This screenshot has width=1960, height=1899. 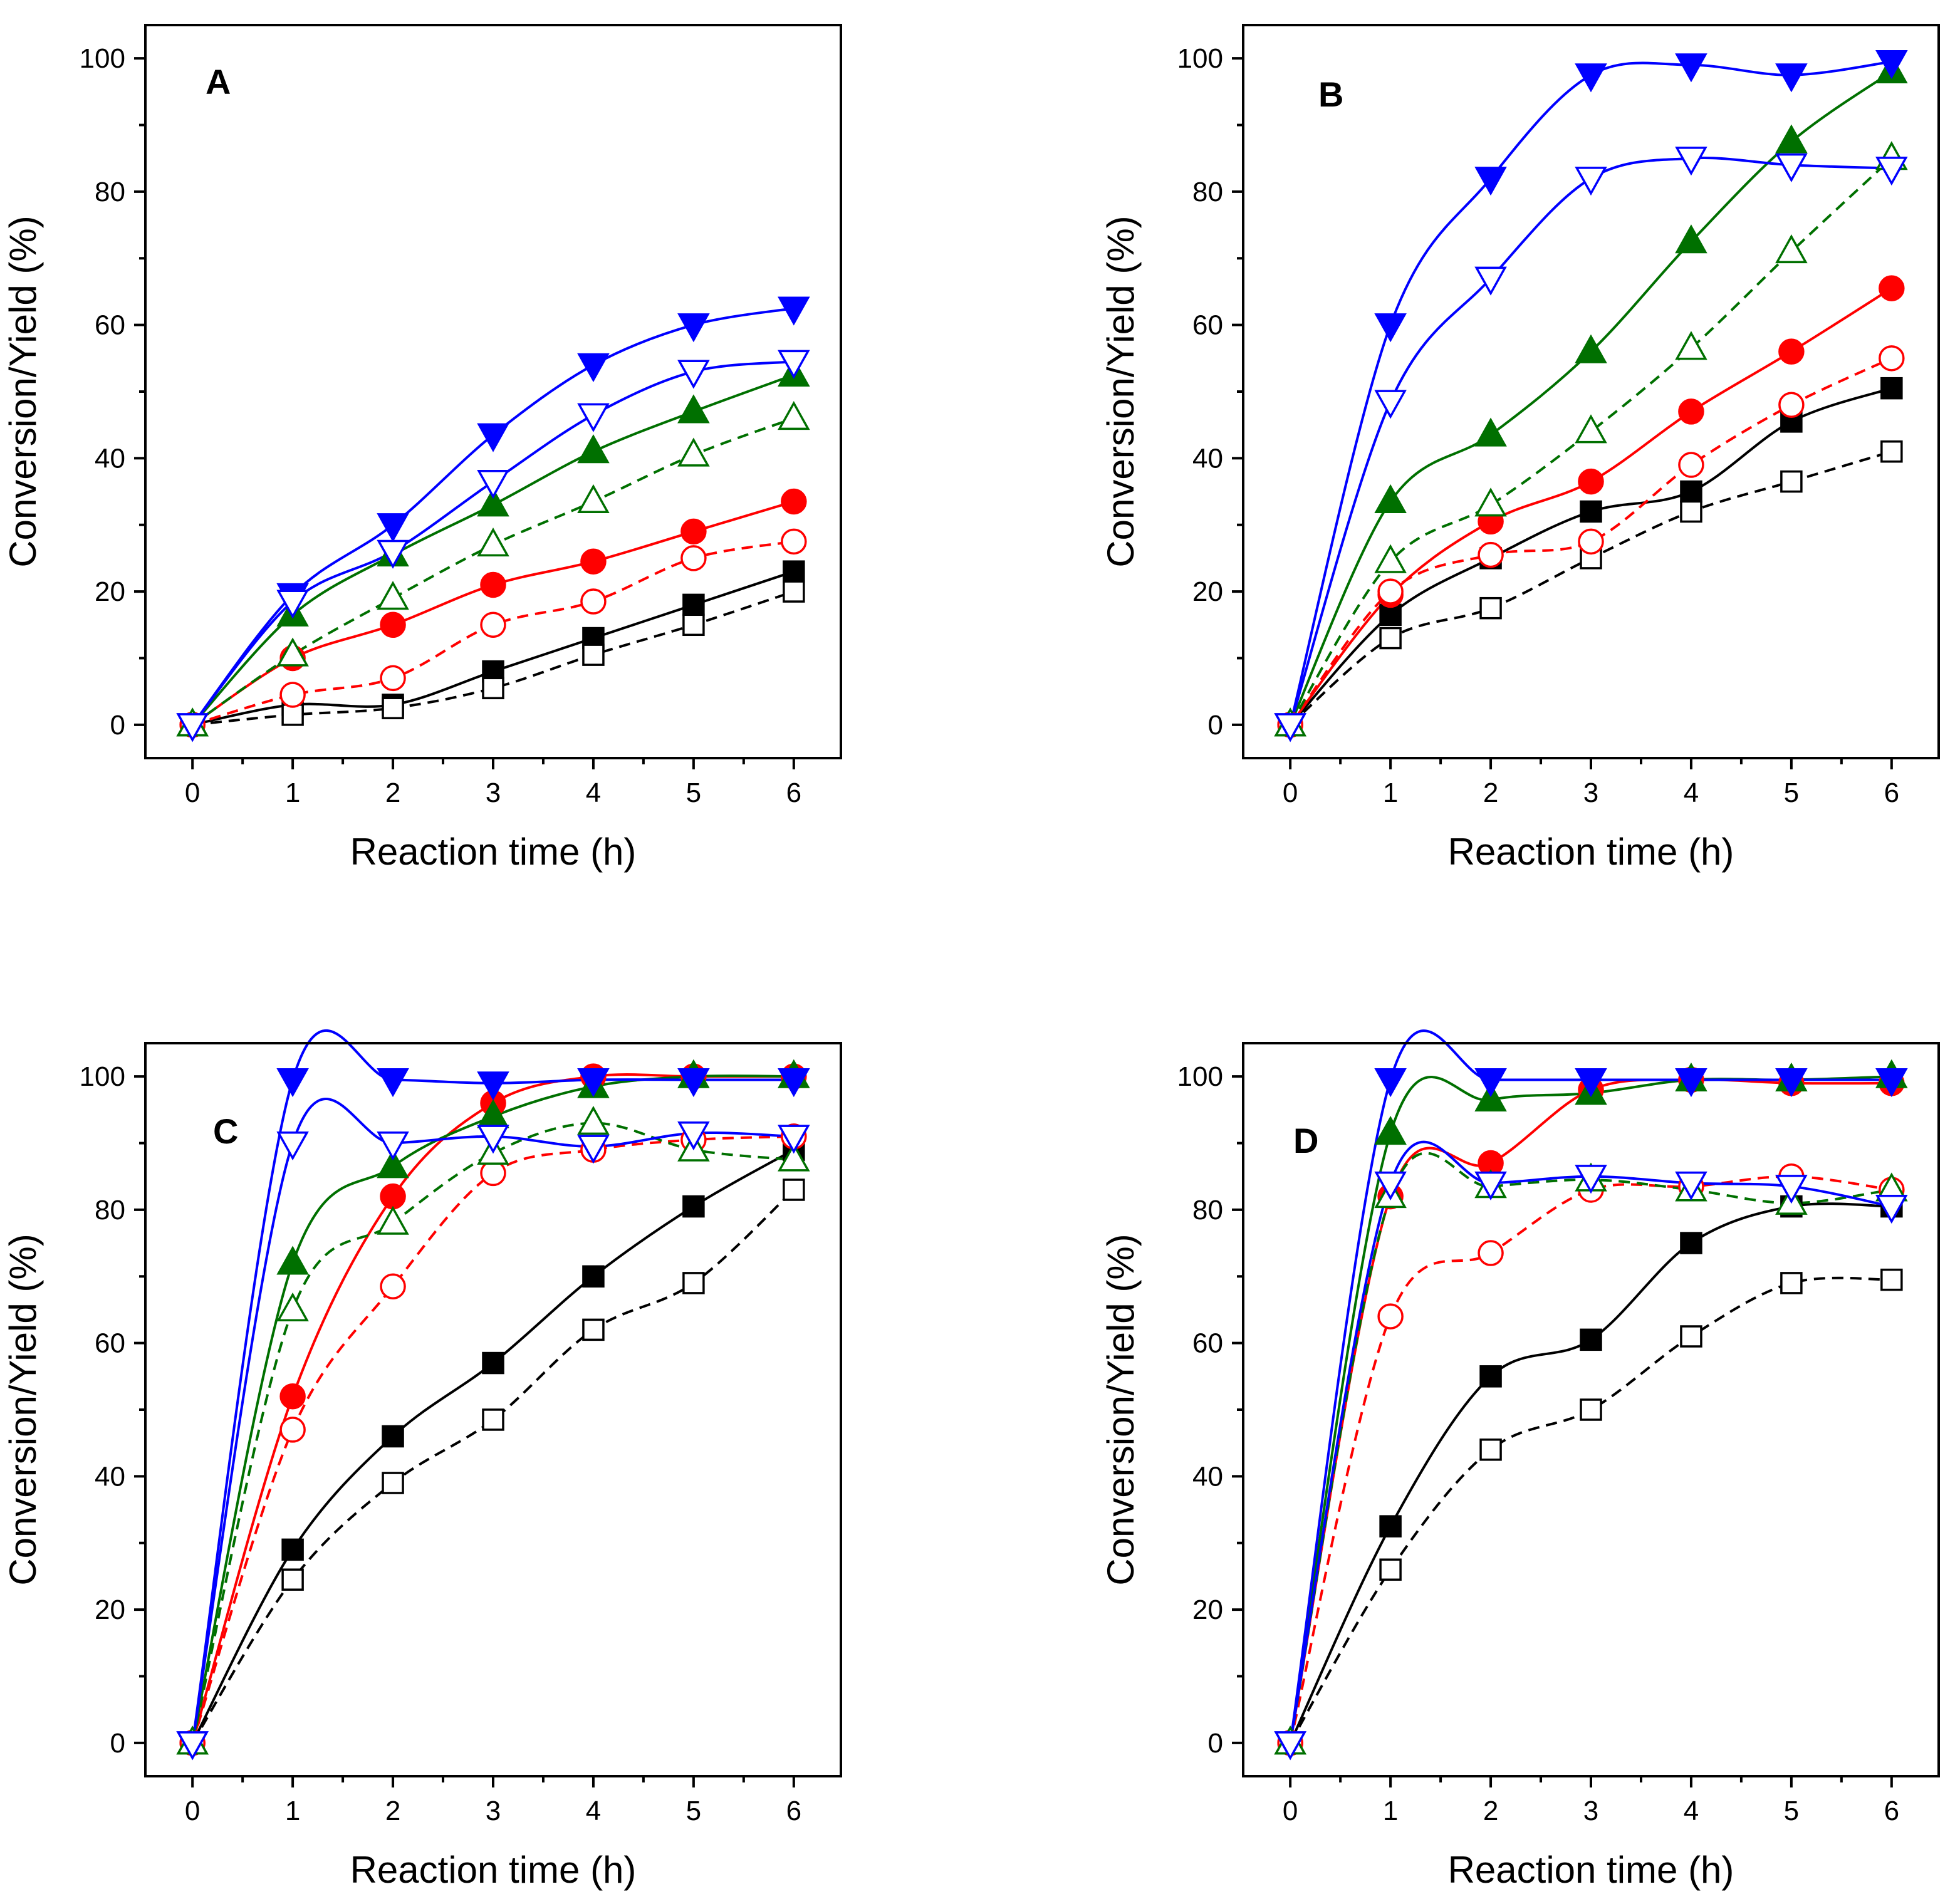 I want to click on panel-label: C, so click(x=225, y=1131).